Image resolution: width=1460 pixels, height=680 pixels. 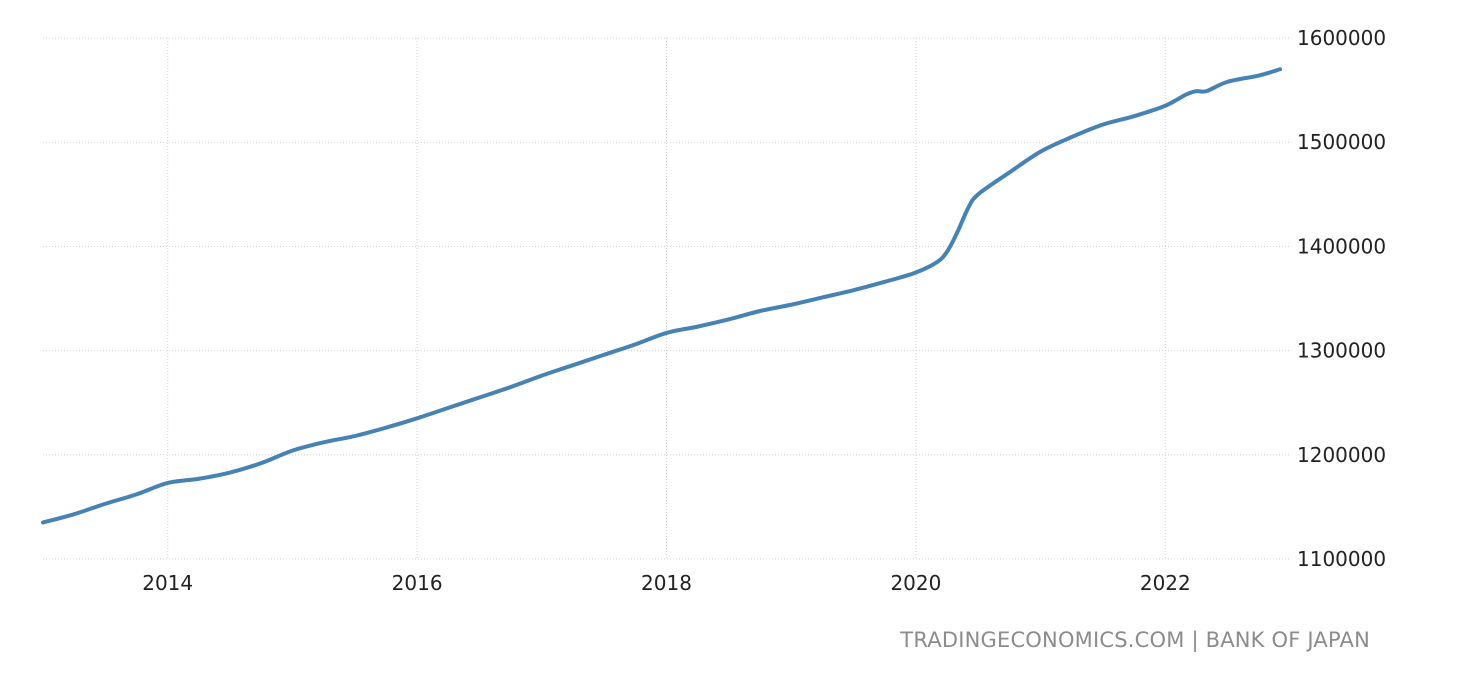 I want to click on y-tick-label: 1400000, so click(x=1341, y=246).